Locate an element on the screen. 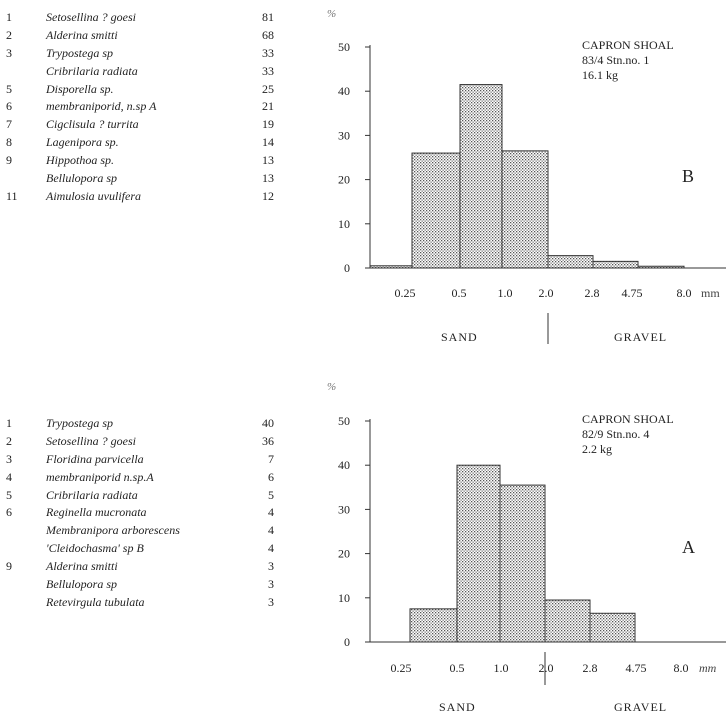 The width and height of the screenshot is (728, 712). species-row: 3 Floridina parvicella 7 is located at coordinates (146, 460).